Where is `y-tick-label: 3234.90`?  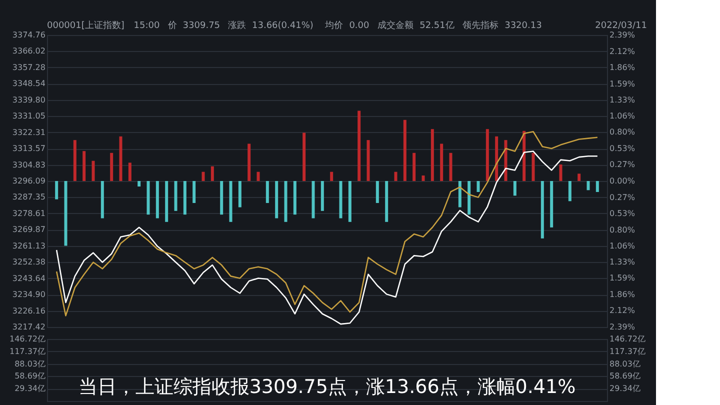 y-tick-label: 3234.90 is located at coordinates (29, 295).